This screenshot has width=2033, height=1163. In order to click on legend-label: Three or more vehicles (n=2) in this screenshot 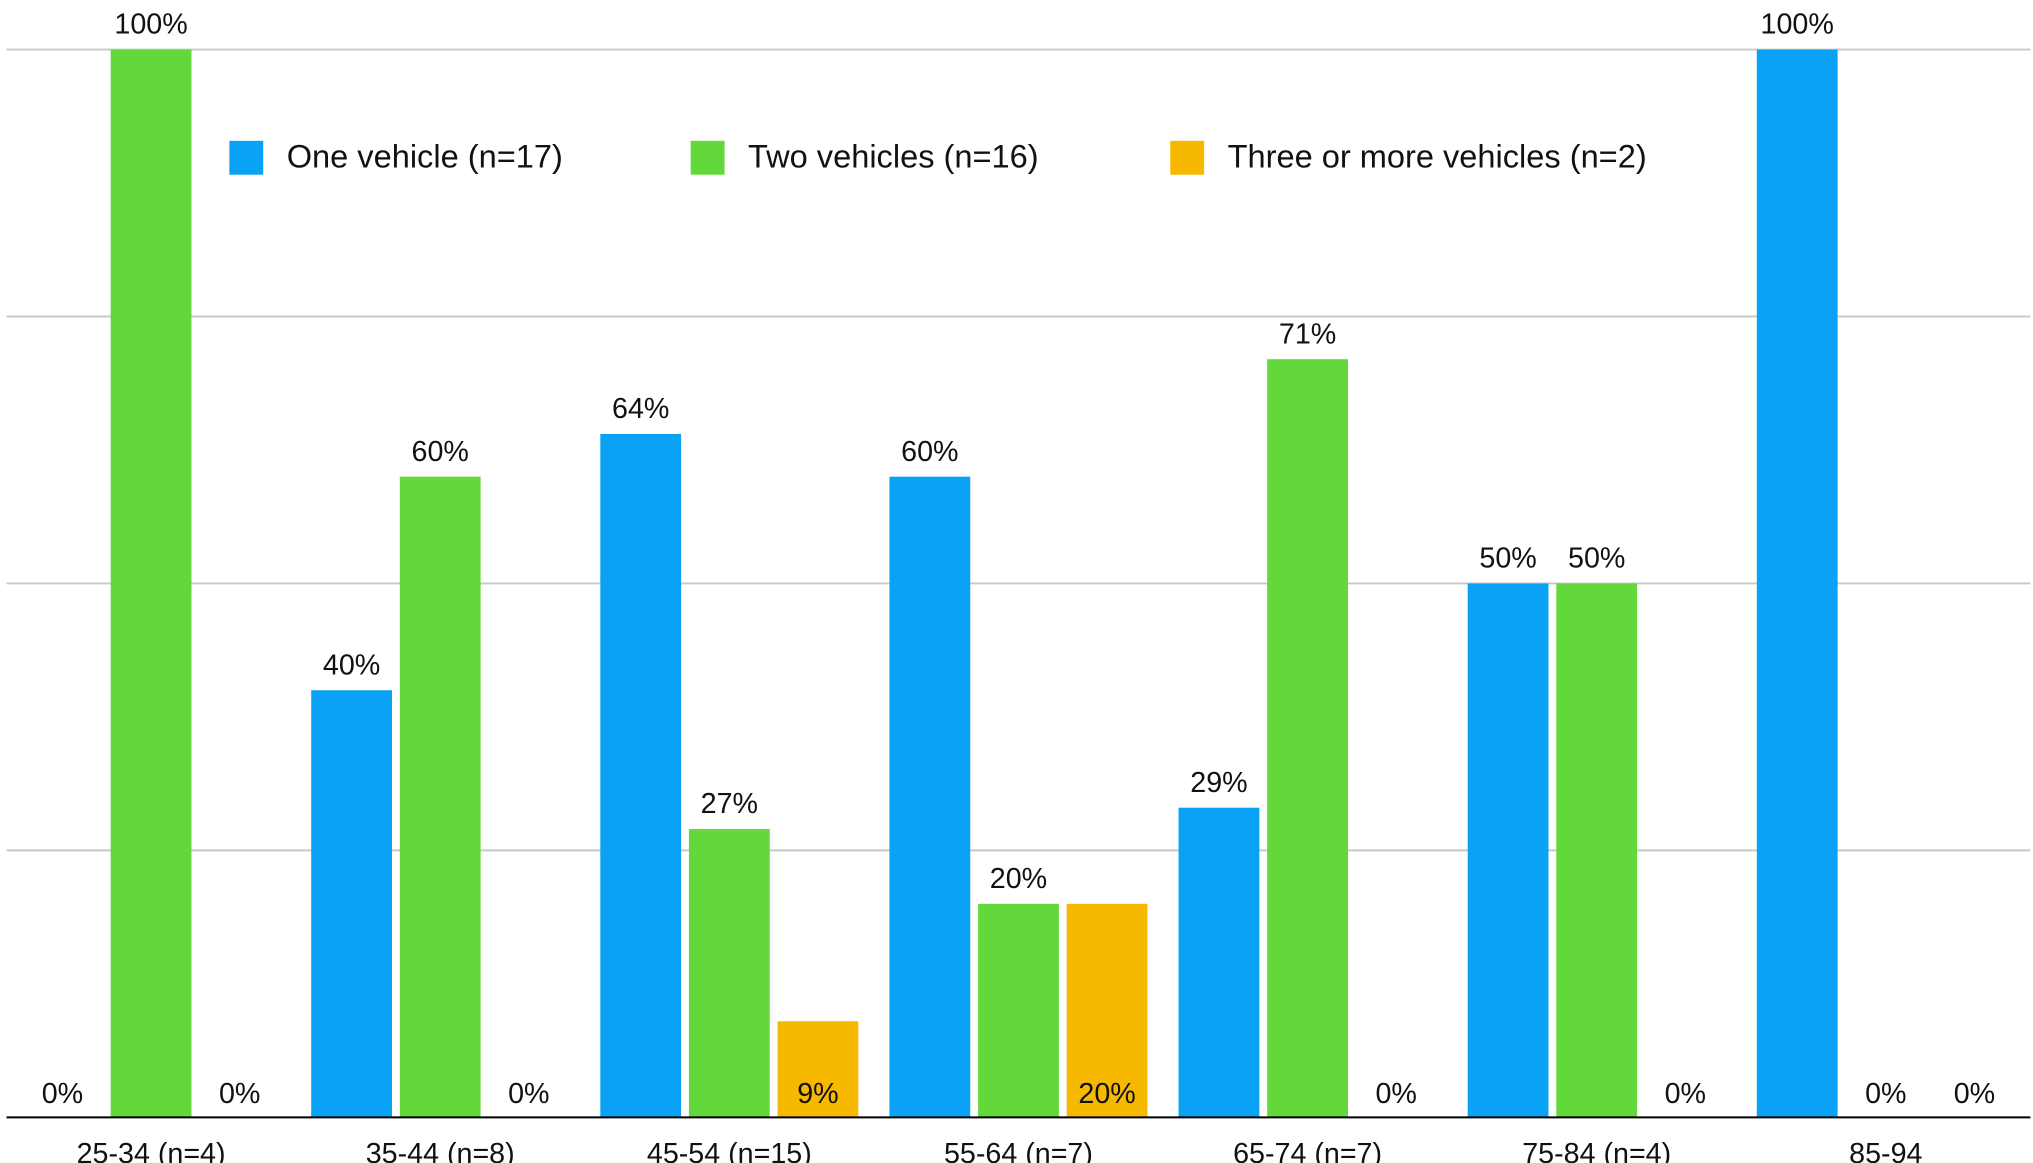, I will do `click(1437, 157)`.